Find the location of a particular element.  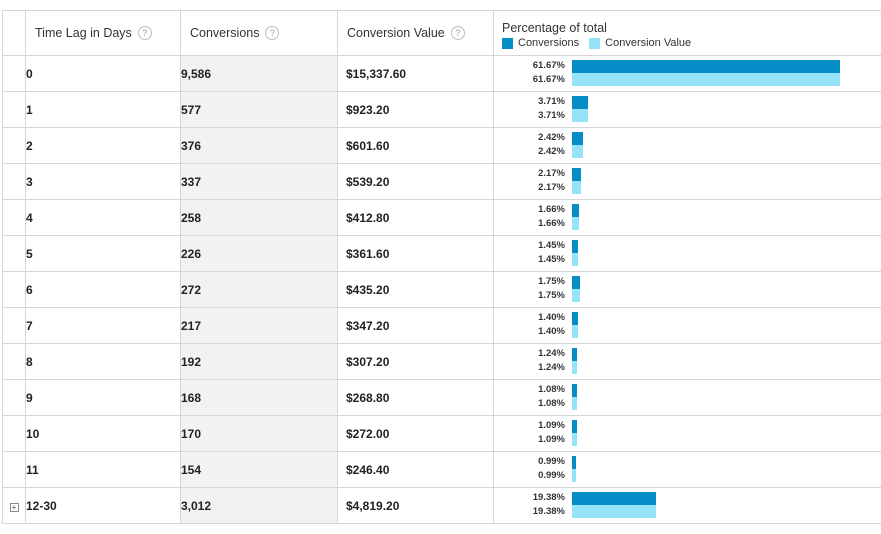

cell-conversions: 226 is located at coordinates (259, 253).